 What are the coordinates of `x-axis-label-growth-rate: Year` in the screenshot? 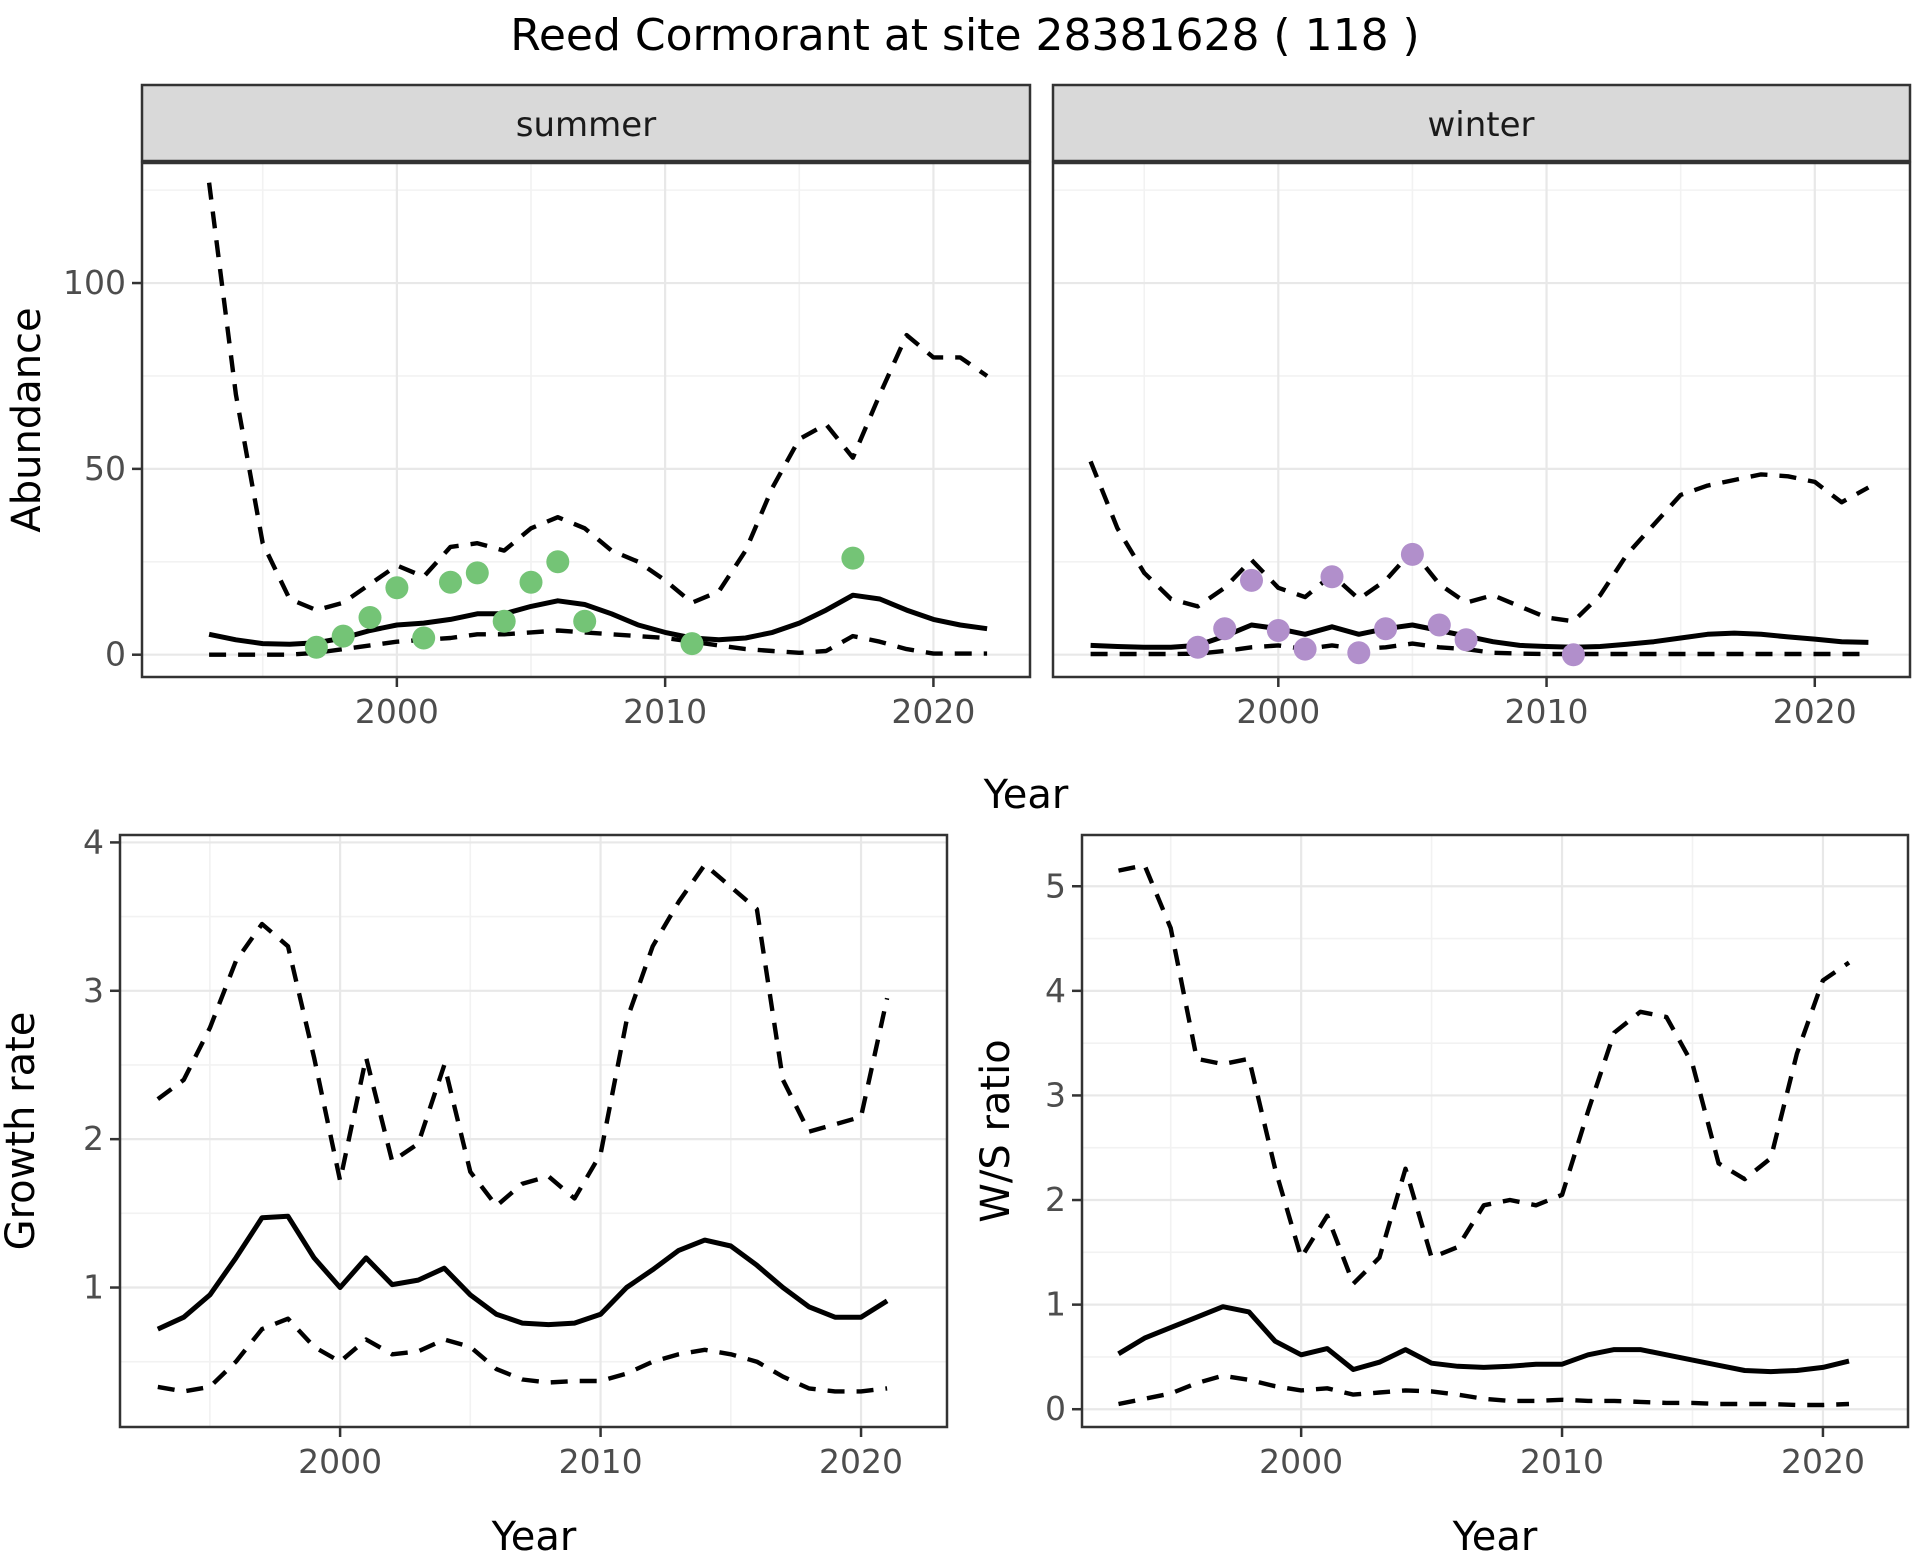 It's located at (534, 1537).